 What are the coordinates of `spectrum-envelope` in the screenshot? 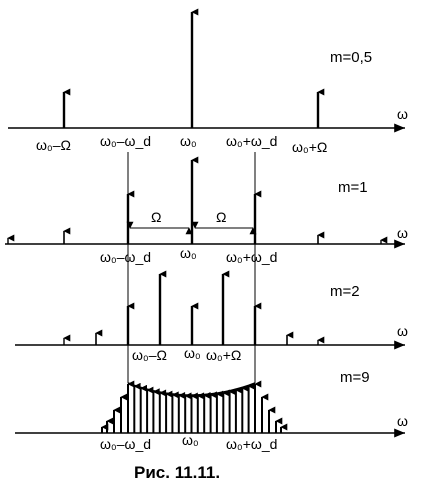 It's located at (191, 389).